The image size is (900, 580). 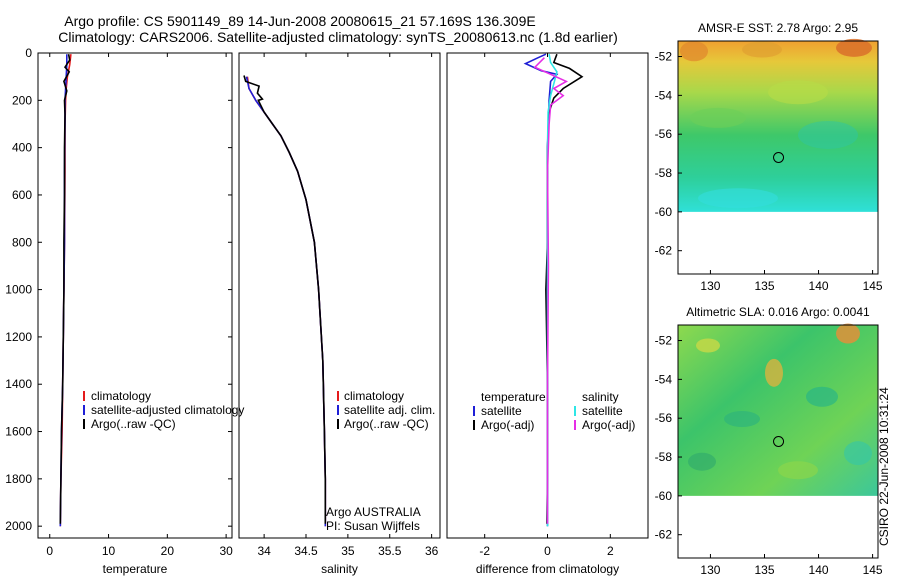 I want to click on side-timestamp: CSIRO 22-Jun-2008 10:31:24, so click(x=884, y=466).